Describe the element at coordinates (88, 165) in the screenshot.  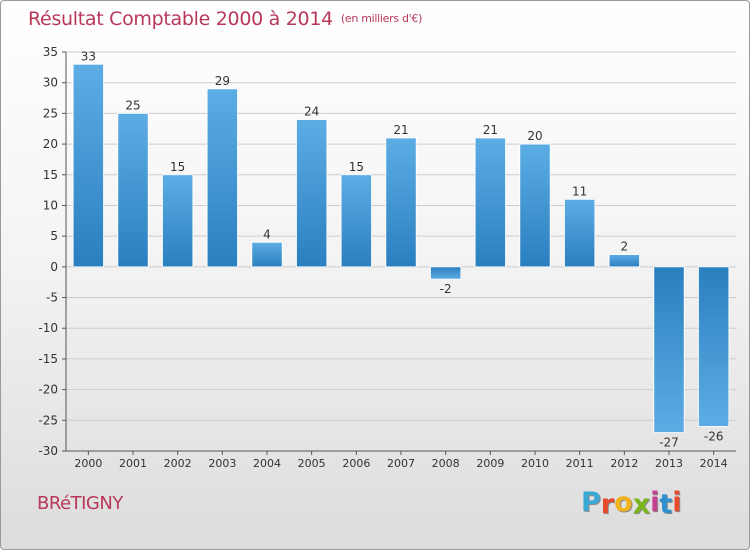
I see `bar-2000` at that location.